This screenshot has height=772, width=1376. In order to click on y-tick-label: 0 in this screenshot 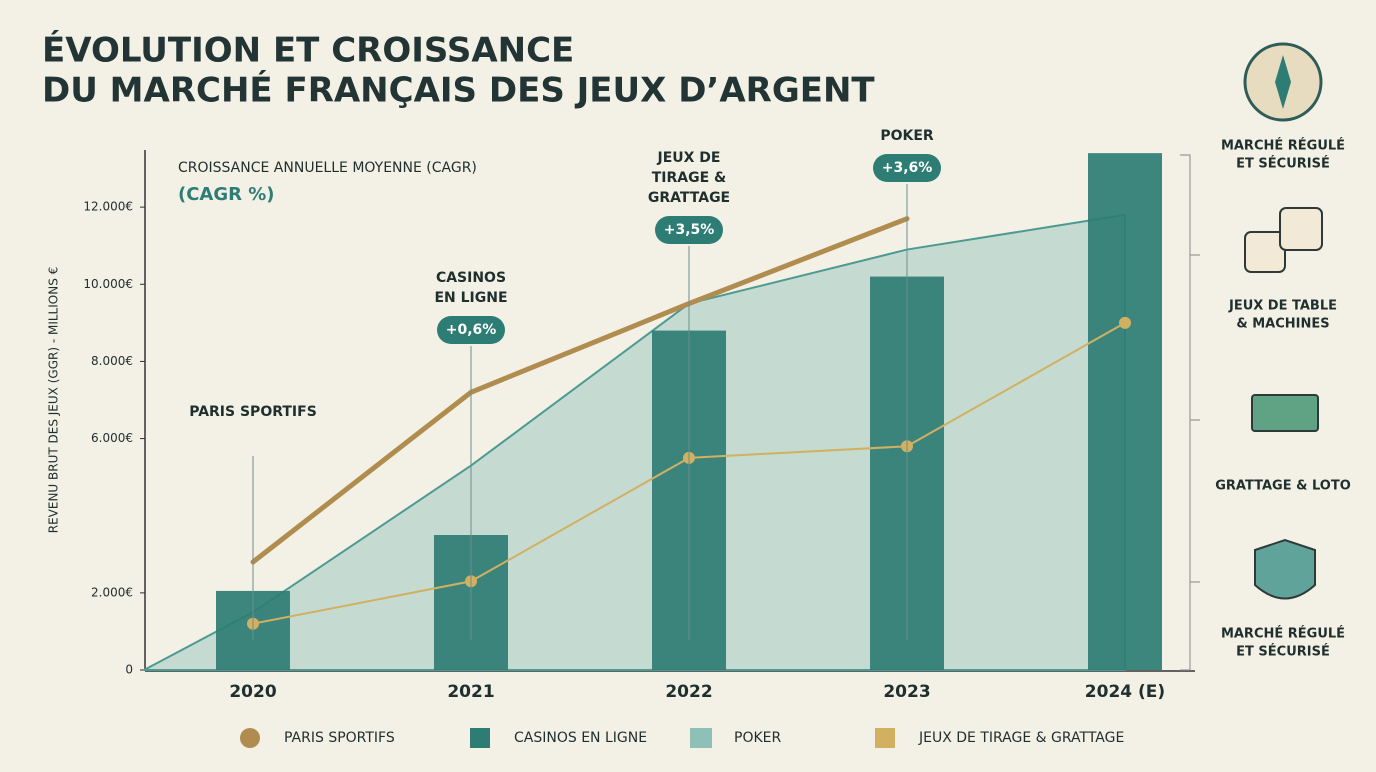, I will do `click(129, 670)`.